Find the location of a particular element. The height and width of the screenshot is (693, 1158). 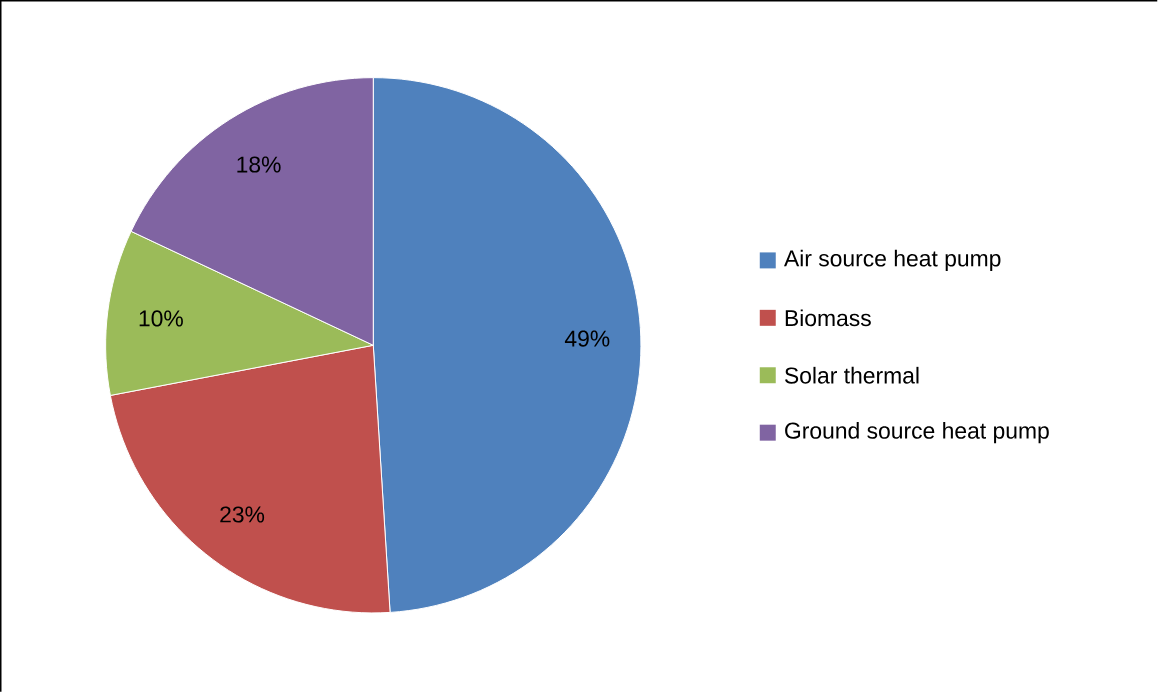

legend-label: Air source heat pump is located at coordinates (892, 260).